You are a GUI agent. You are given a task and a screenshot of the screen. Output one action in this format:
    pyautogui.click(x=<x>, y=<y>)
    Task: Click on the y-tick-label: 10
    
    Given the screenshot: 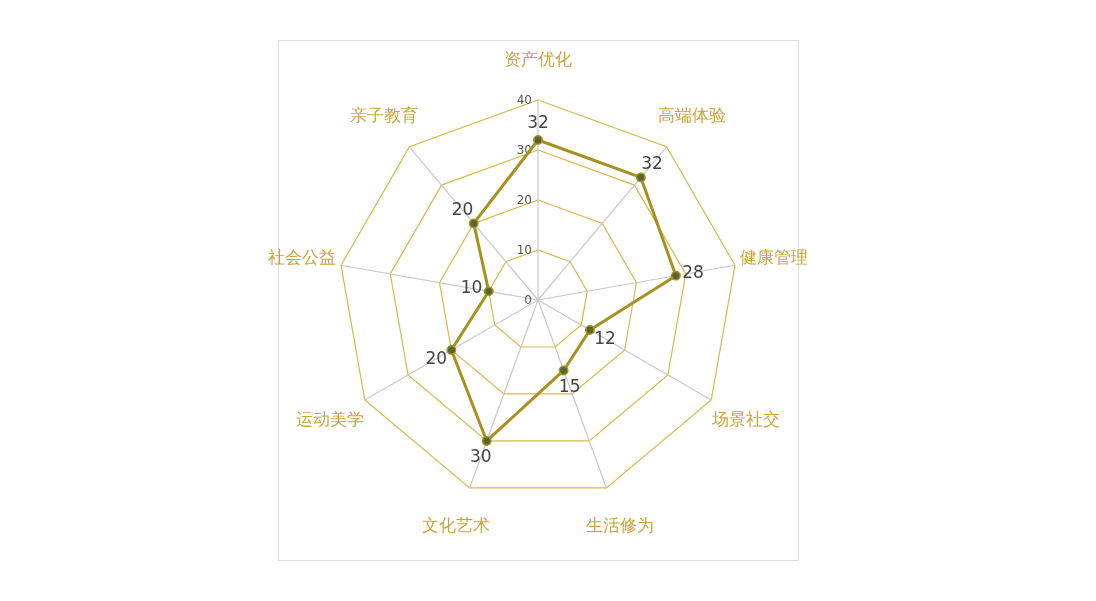 What is the action you would take?
    pyautogui.click(x=524, y=250)
    